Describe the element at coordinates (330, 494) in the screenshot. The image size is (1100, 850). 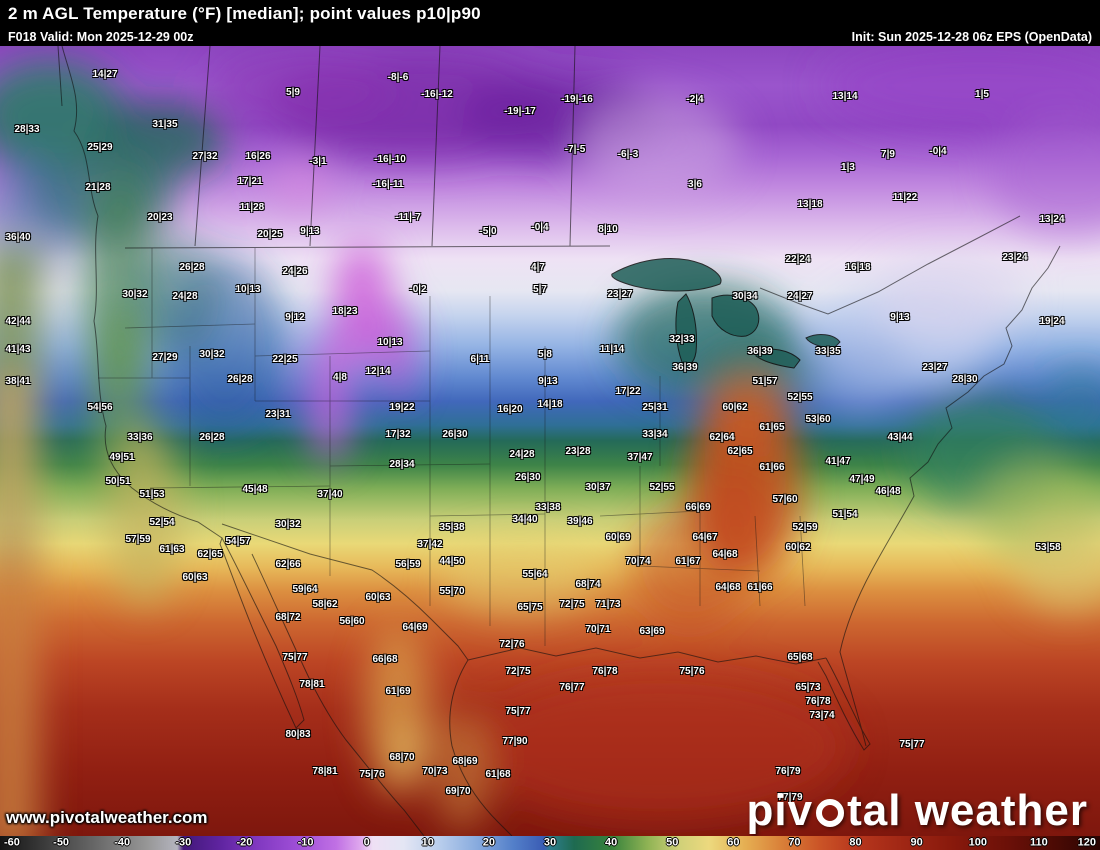
I see `point-value: 37|40` at that location.